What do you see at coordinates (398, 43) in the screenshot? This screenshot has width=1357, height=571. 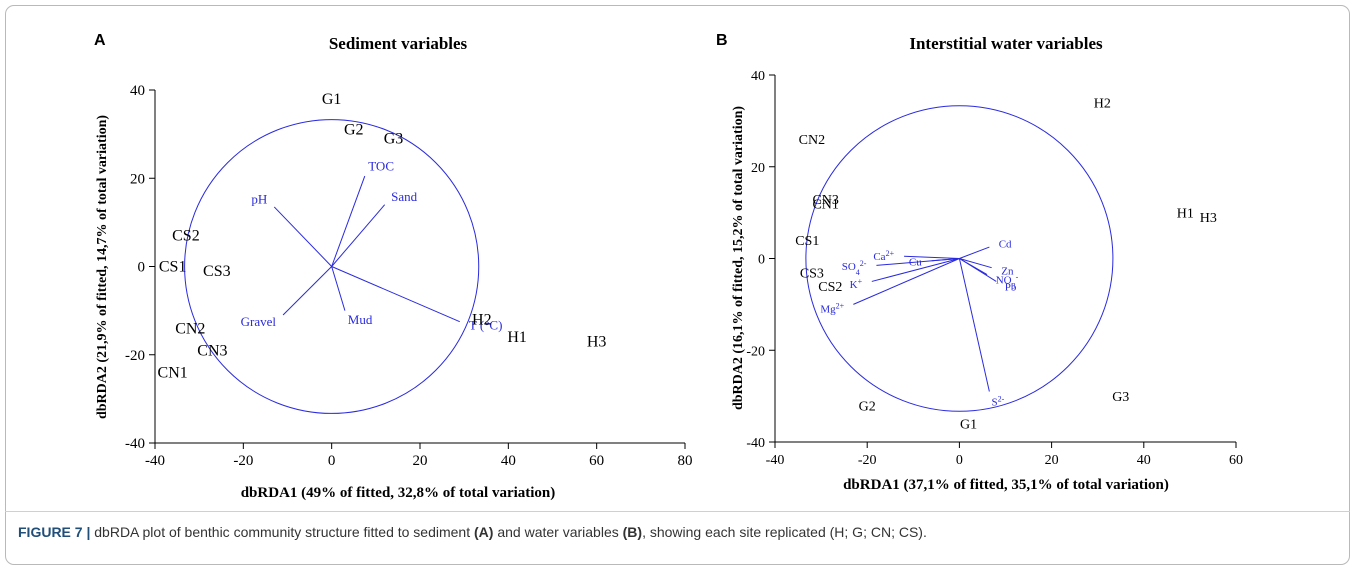 I see `chart-title: Sediment variables` at bounding box center [398, 43].